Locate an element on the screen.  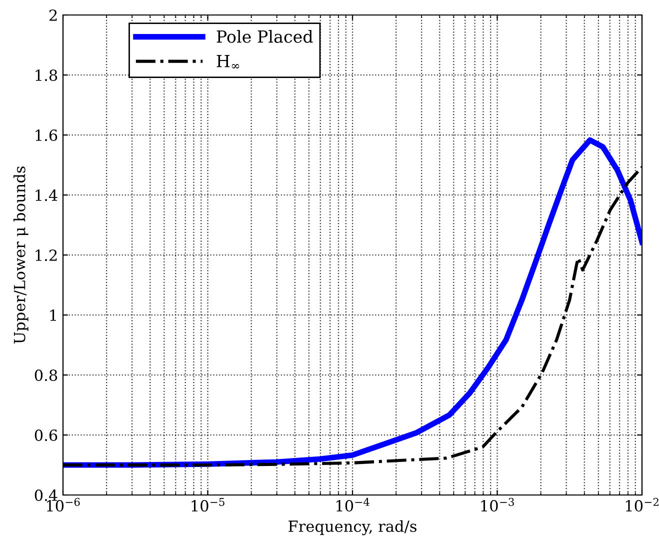
x-tick-label: 10$^{−5}$ is located at coordinates (208, 505).